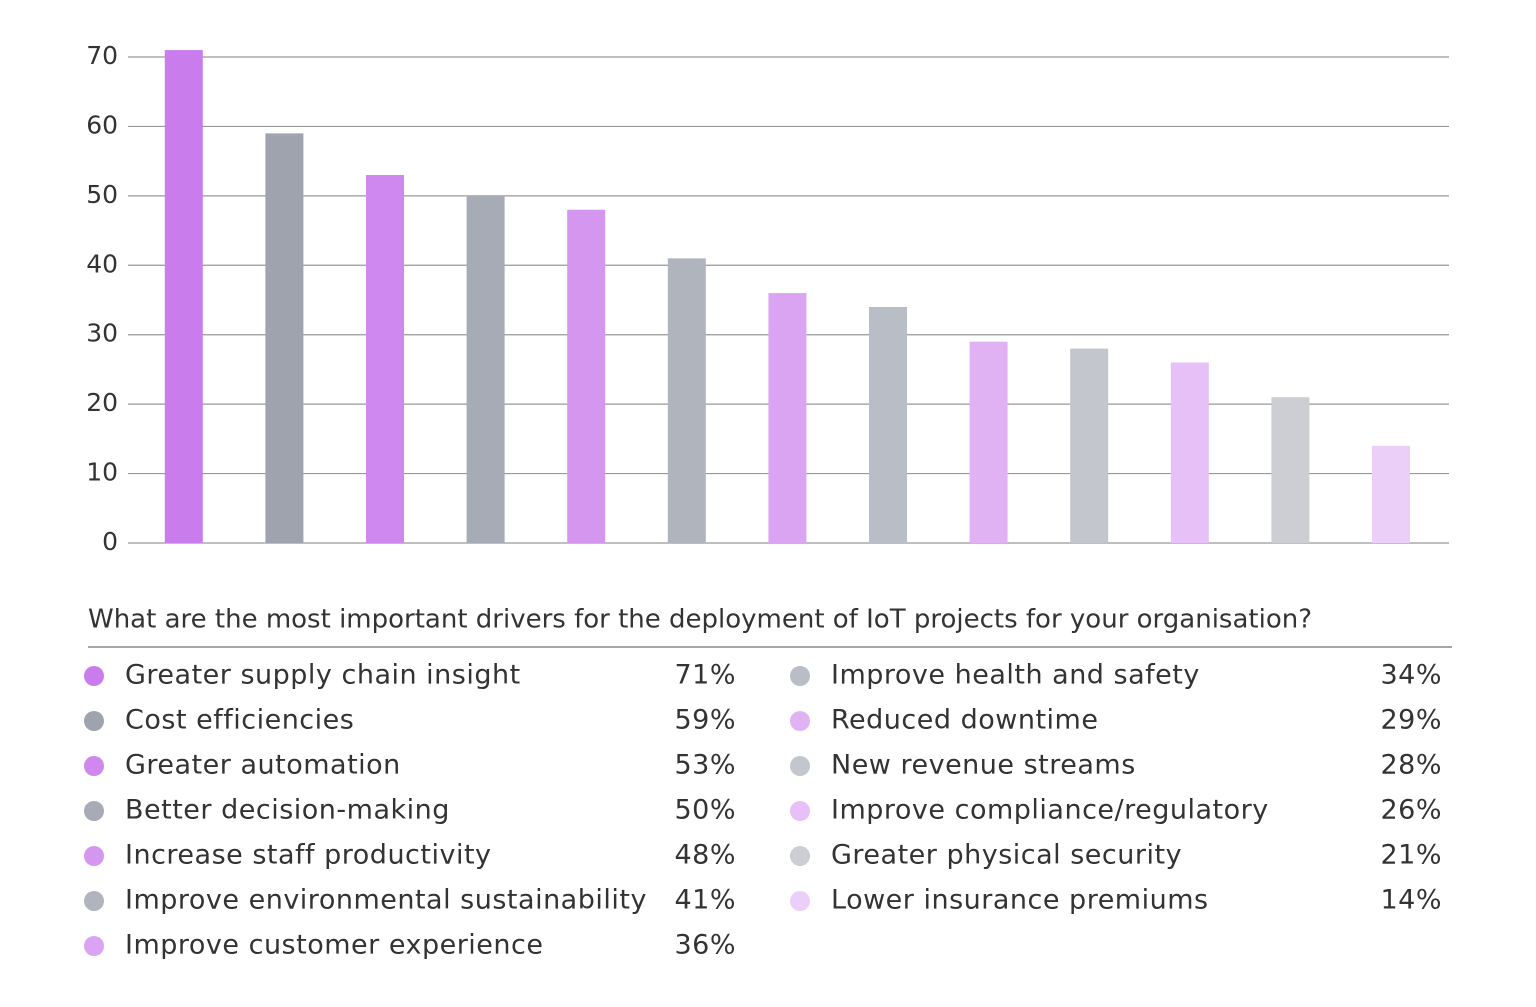 This screenshot has height=1007, width=1536. What do you see at coordinates (705, 765) in the screenshot?
I see `value-label: 53%` at bounding box center [705, 765].